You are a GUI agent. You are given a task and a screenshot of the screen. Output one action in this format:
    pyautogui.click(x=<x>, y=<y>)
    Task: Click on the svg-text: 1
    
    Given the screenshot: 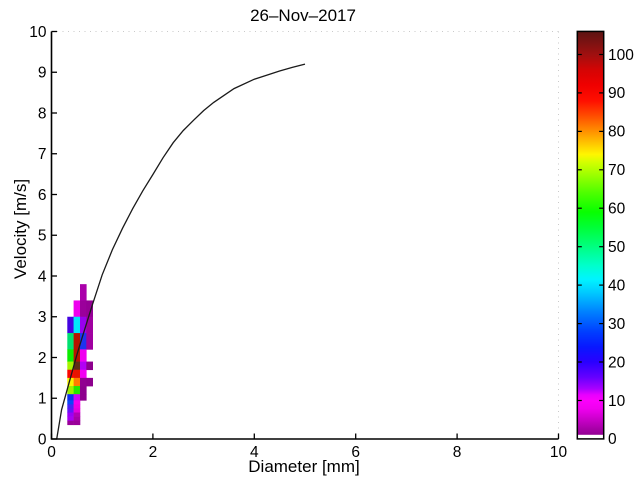 What is the action you would take?
    pyautogui.click(x=42, y=399)
    